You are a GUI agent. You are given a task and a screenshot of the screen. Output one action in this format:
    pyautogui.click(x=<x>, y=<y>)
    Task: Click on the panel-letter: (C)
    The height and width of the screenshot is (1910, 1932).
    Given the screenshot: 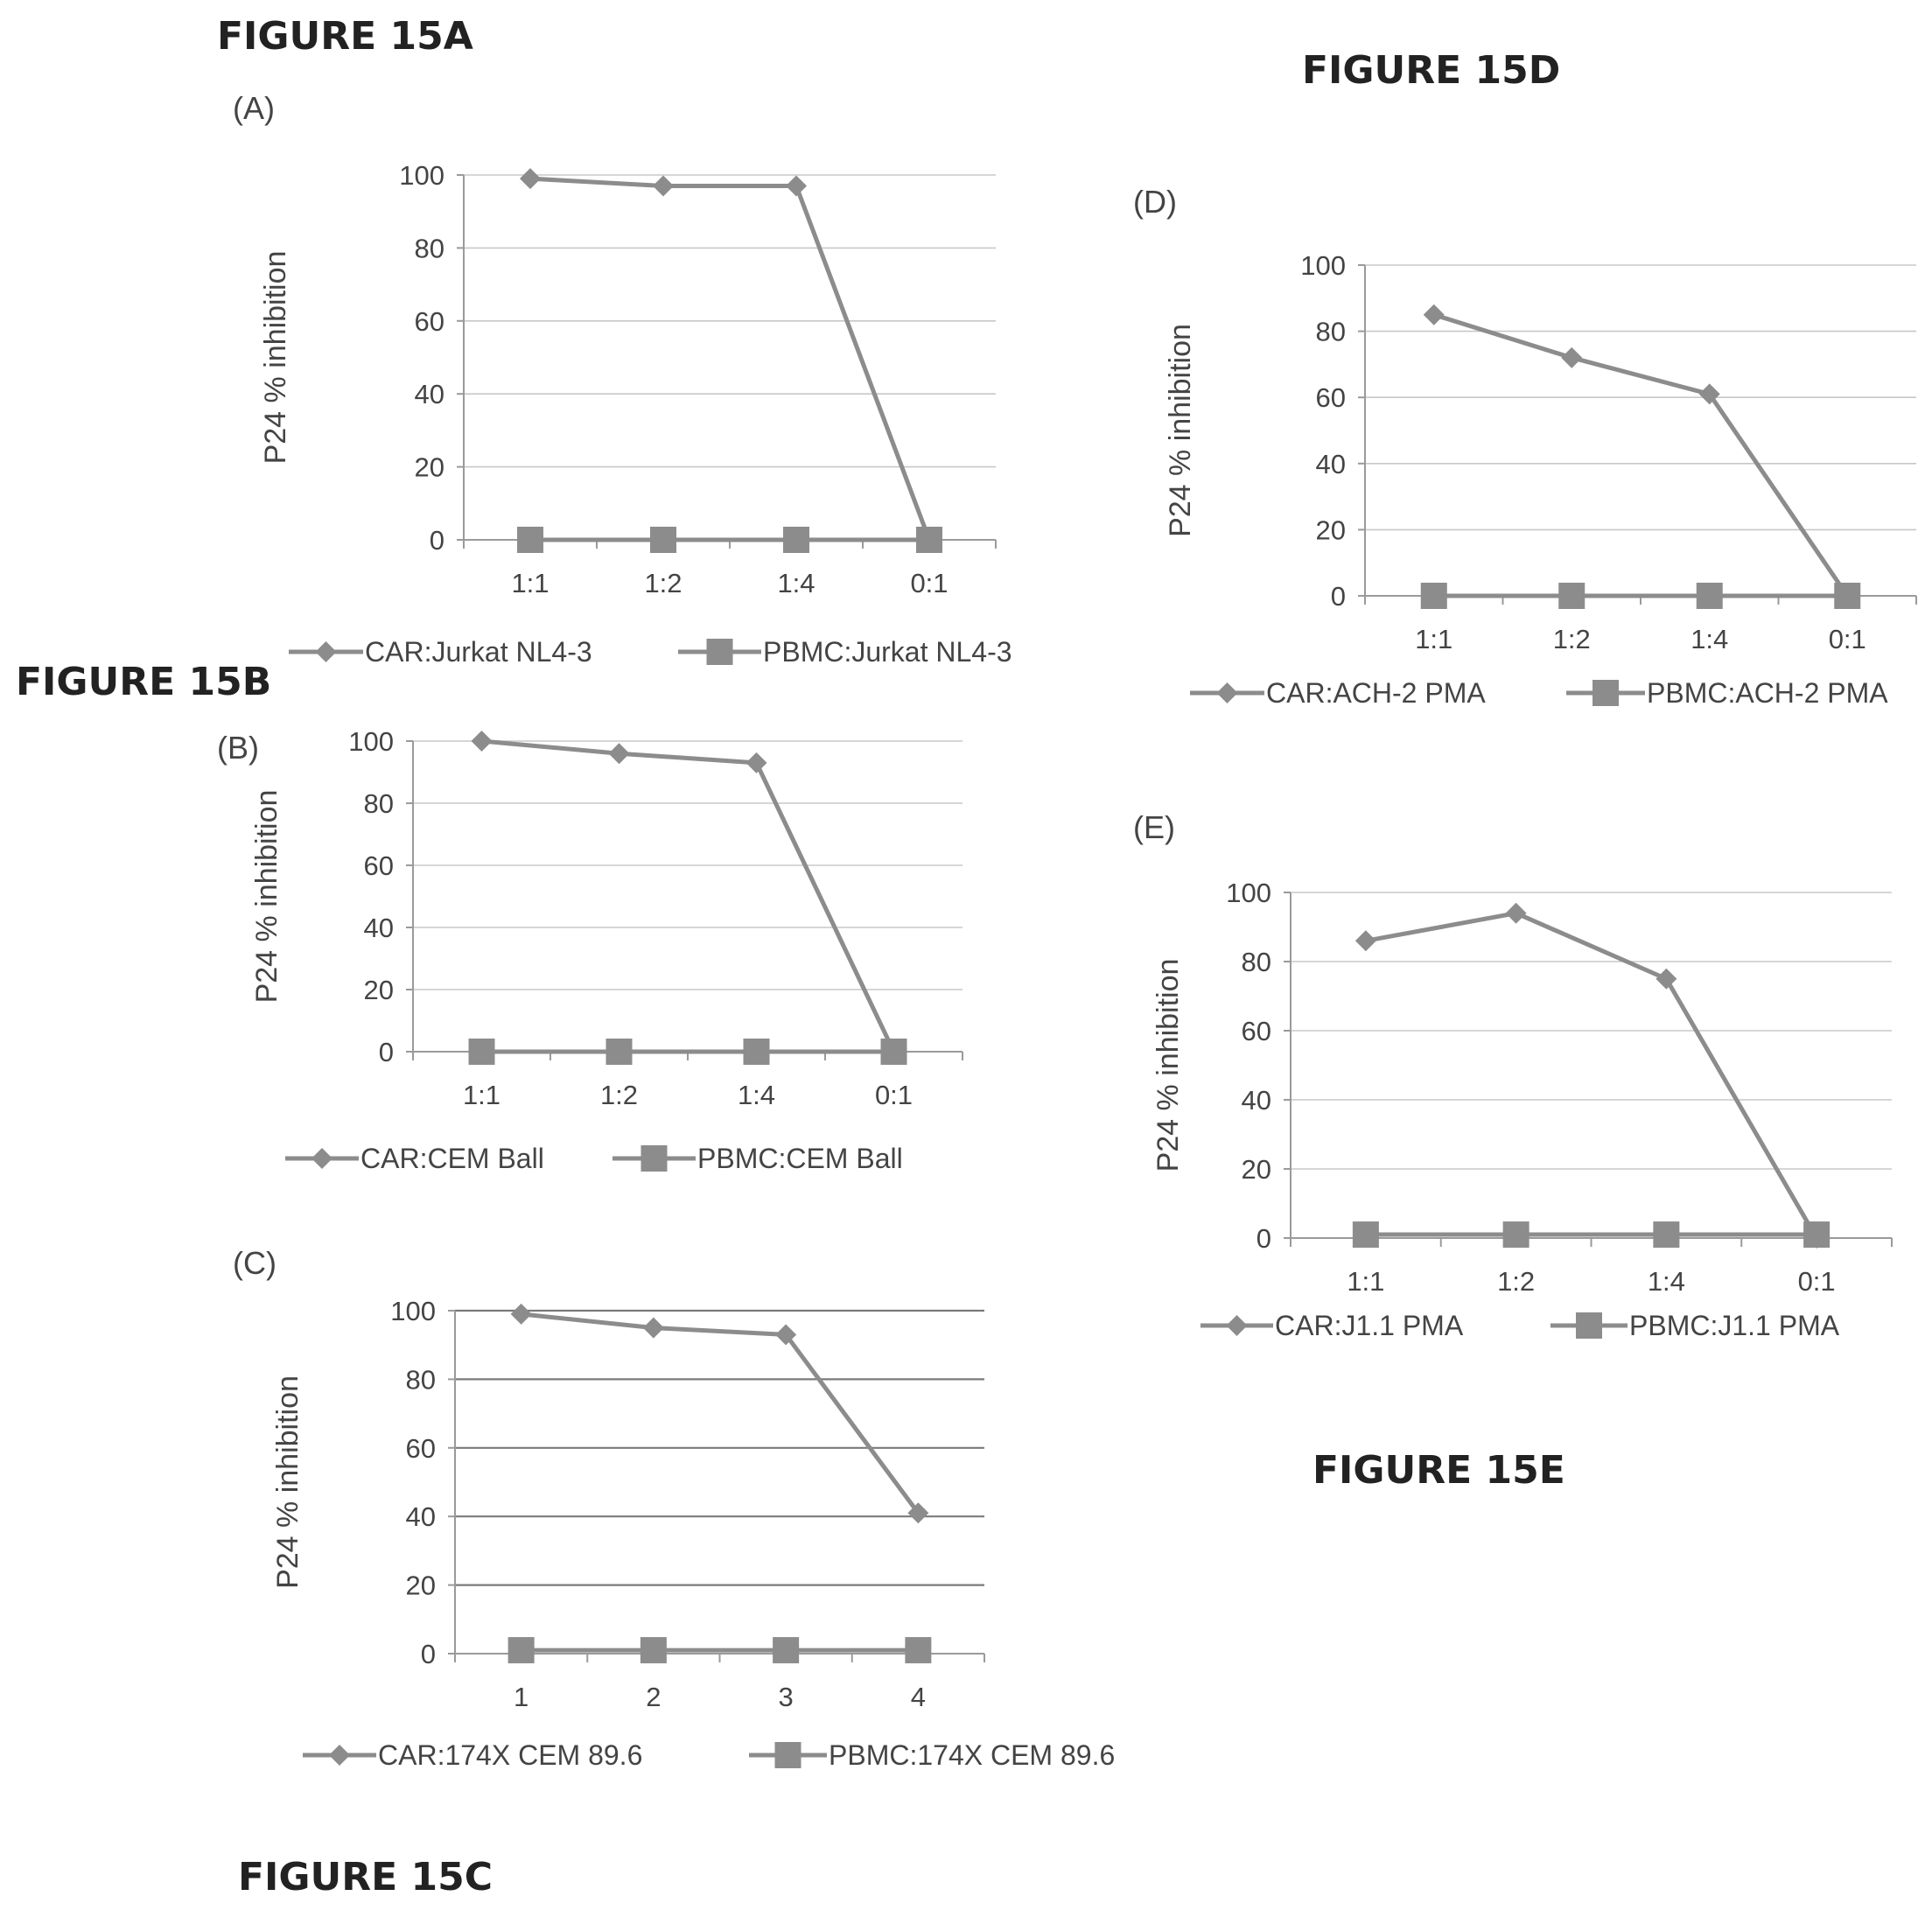 What is the action you would take?
    pyautogui.click(x=254, y=1263)
    